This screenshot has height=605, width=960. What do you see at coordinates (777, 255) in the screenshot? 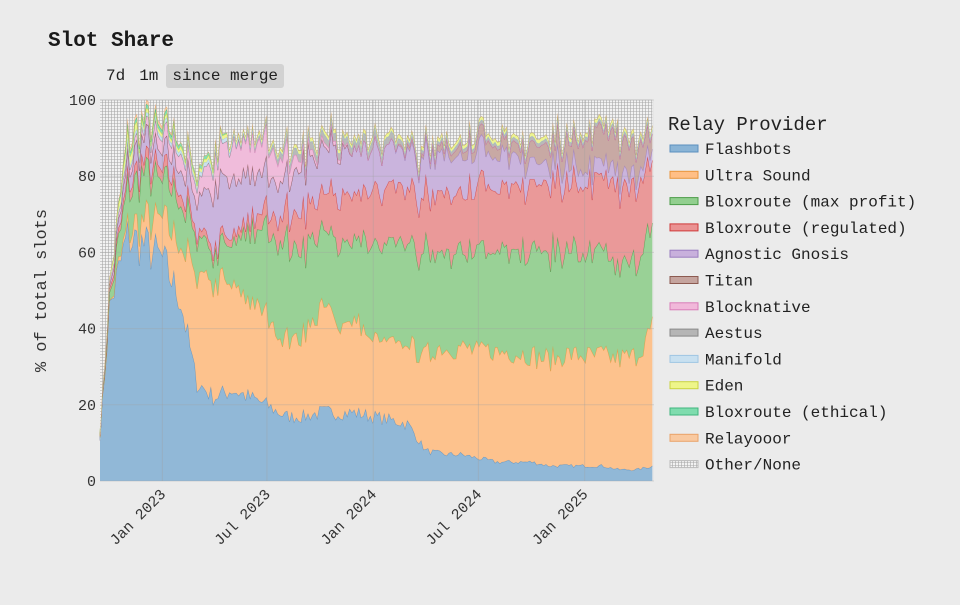
I see `legend-label: Agnostic Gnosis` at bounding box center [777, 255].